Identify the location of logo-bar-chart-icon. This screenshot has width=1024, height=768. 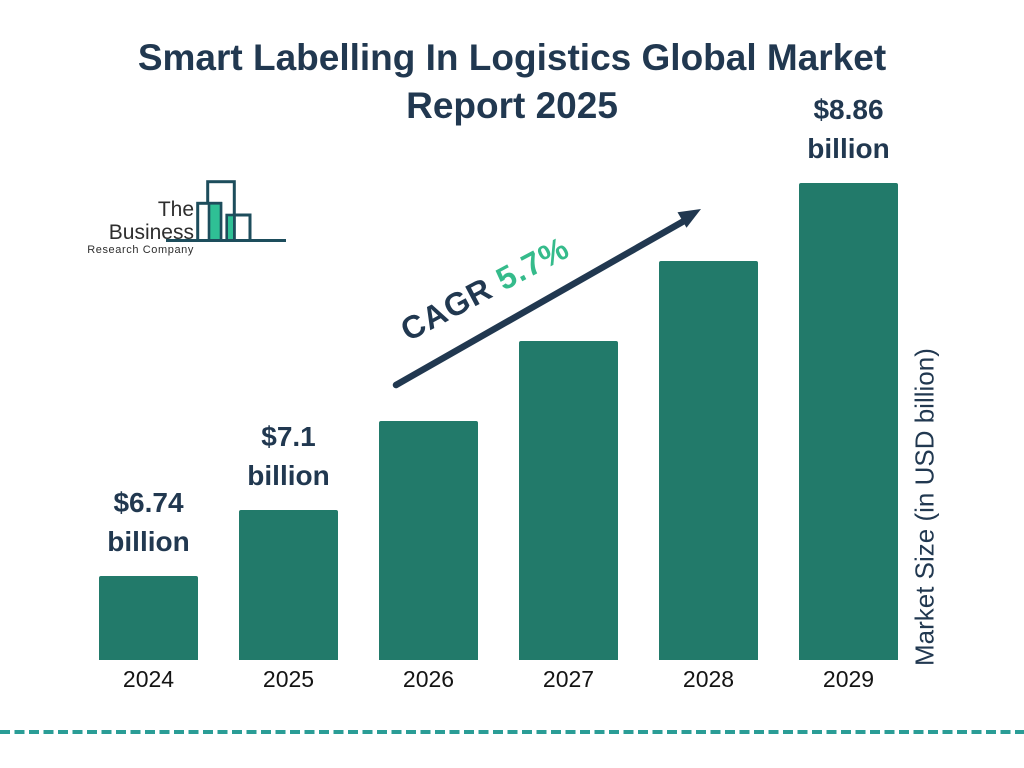
(226, 211).